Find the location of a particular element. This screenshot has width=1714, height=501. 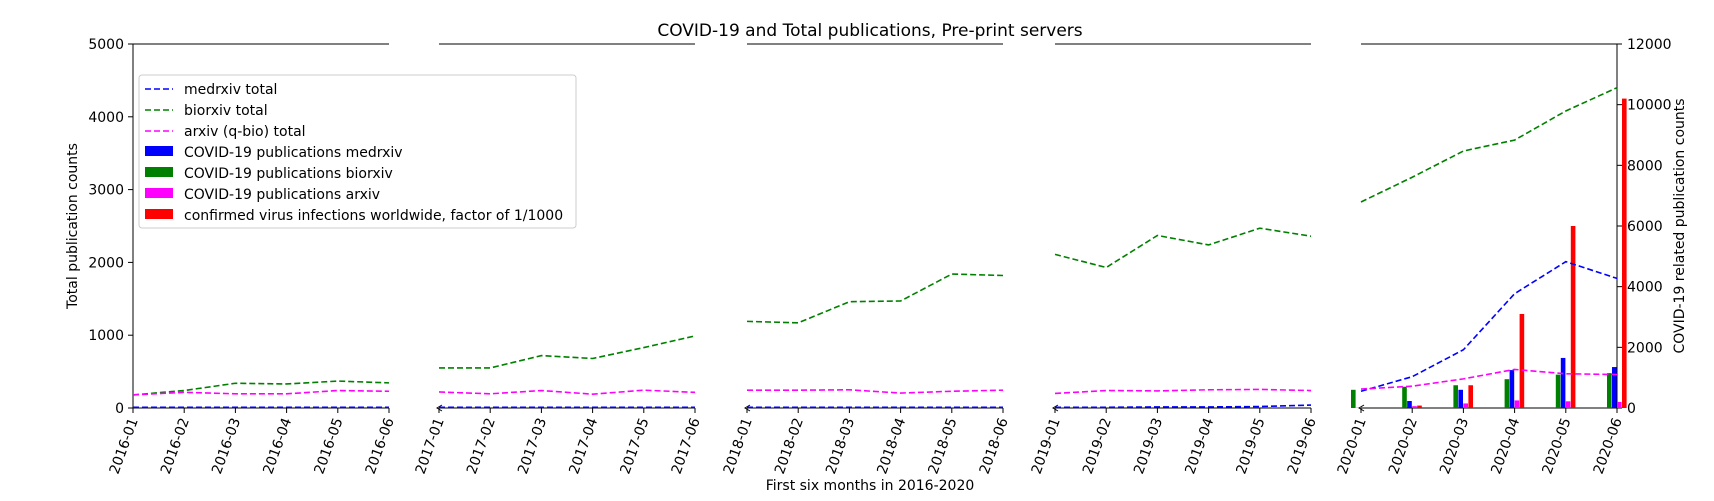

y-tick-label-left: 4000 is located at coordinates (106, 118).